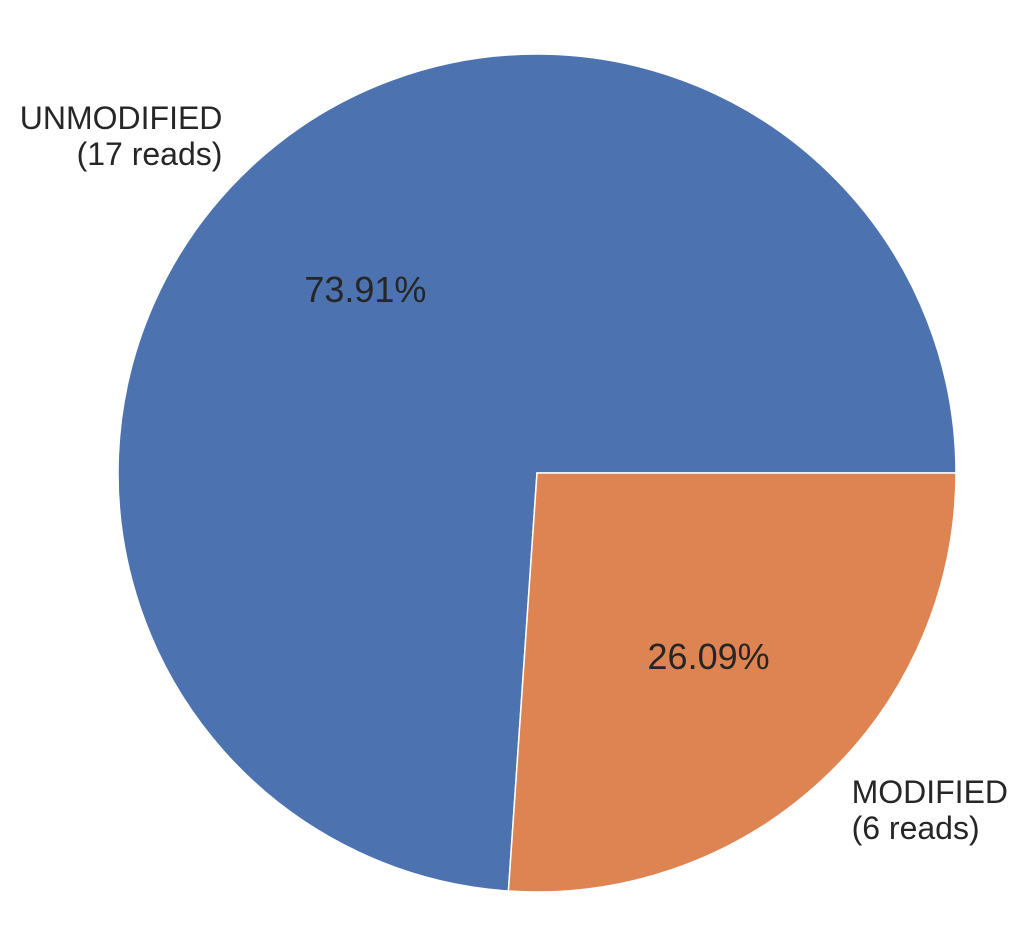 This screenshot has width=1025, height=944. What do you see at coordinates (365, 289) in the screenshot?
I see `percent-label-unmodified: 73.91%` at bounding box center [365, 289].